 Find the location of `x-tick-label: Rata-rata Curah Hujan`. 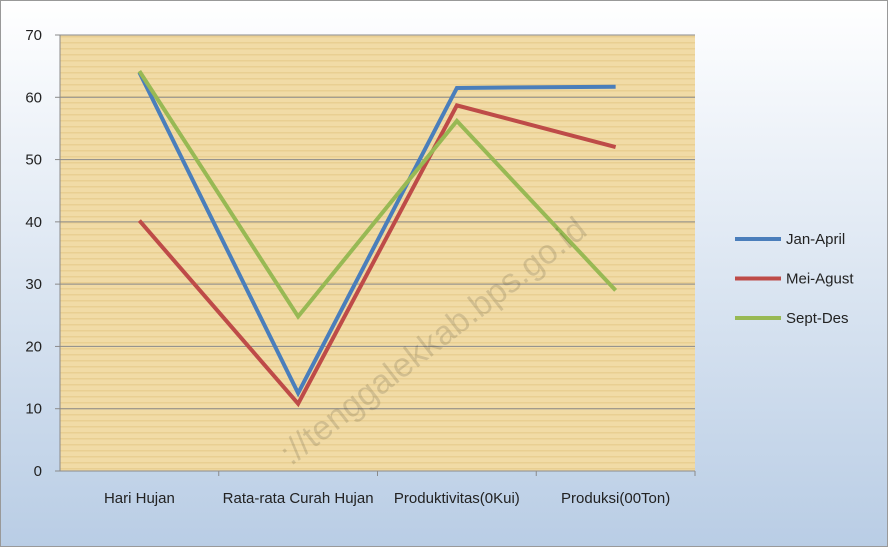

x-tick-label: Rata-rata Curah Hujan is located at coordinates (298, 498).